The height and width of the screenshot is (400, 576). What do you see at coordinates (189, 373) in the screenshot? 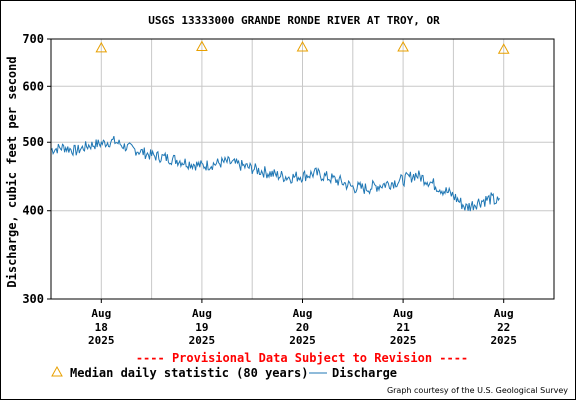
I see `legend-median-label: Median daily statistic (80 years)` at bounding box center [189, 373].